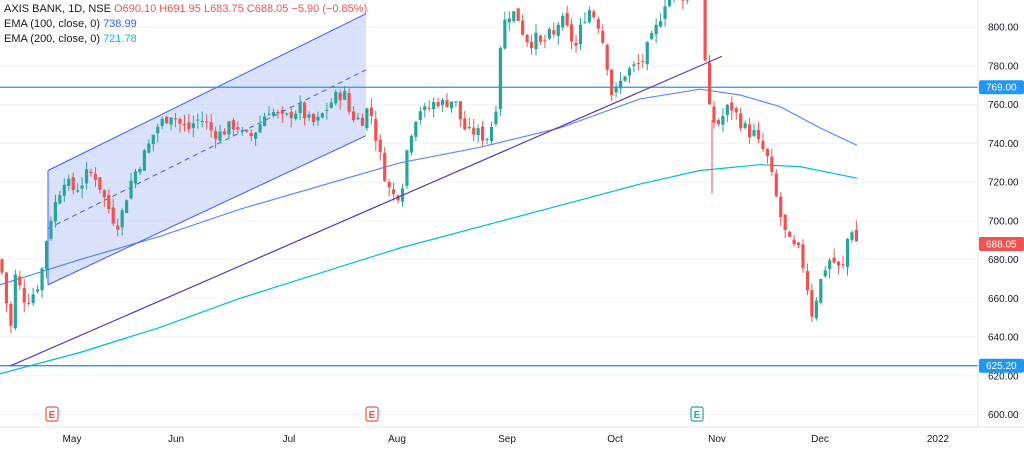  Describe the element at coordinates (120, 39) in the screenshot. I see `ema200-value: 721.78` at that location.